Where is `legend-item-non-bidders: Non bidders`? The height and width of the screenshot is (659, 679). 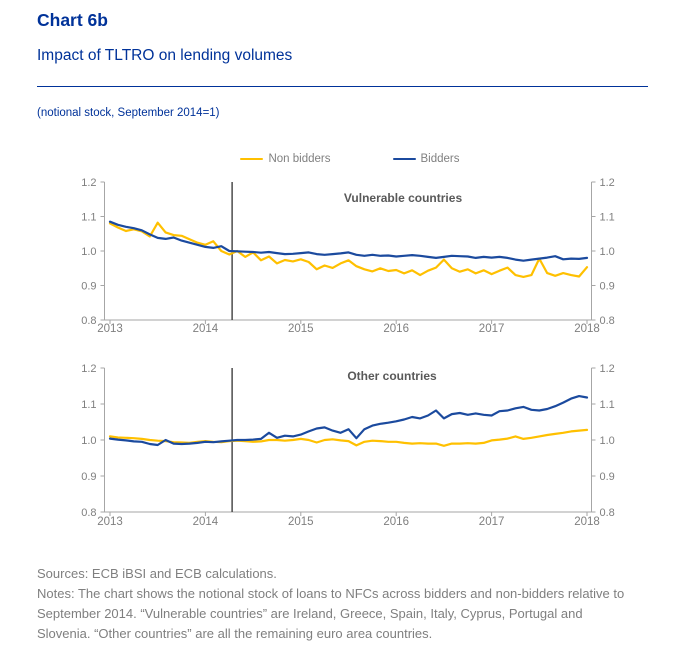 legend-item-non-bidders: Non bidders is located at coordinates (285, 159).